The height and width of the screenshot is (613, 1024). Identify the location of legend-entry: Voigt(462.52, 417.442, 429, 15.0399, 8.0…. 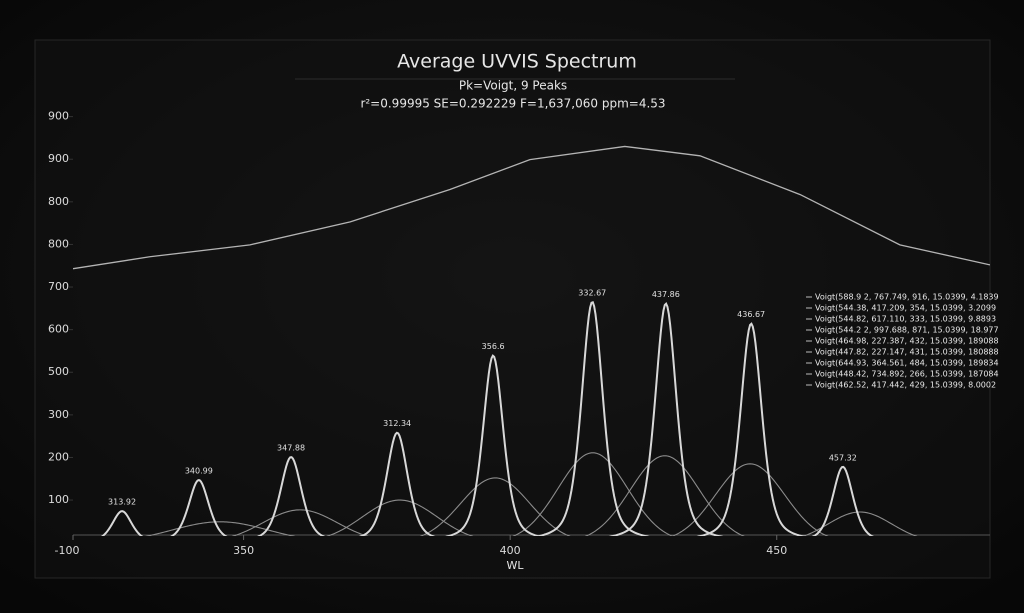
(905, 385).